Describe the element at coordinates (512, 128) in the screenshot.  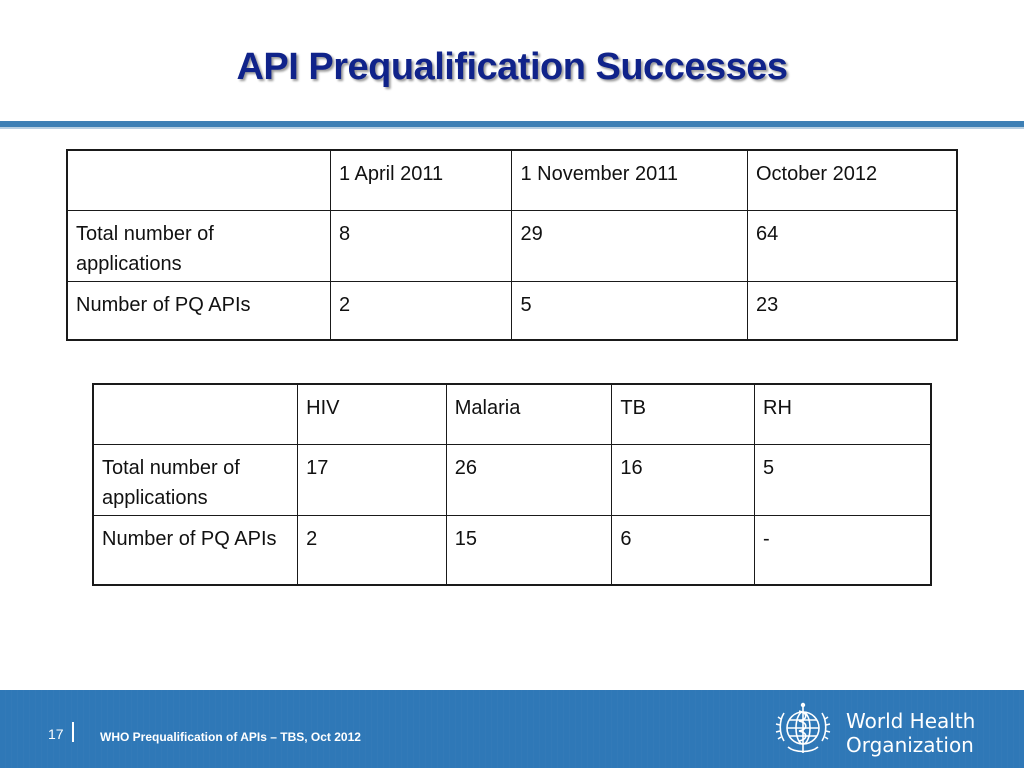
I see `title-divider-shadow` at that location.